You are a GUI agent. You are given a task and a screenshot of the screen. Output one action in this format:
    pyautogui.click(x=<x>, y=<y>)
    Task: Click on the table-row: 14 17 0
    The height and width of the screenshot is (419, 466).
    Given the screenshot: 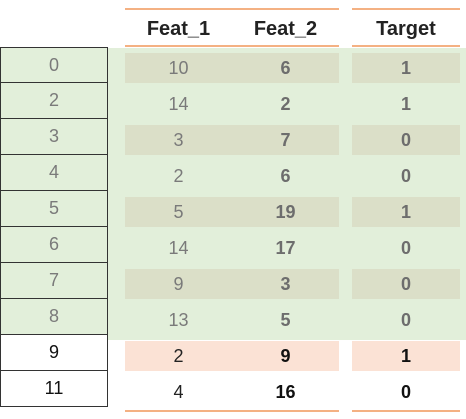 What is the action you would take?
    pyautogui.click(x=233, y=248)
    